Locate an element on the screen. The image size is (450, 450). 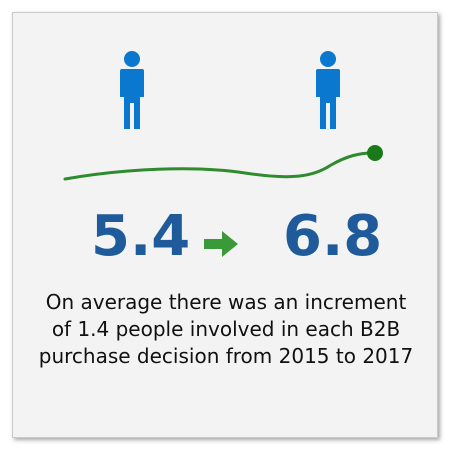
trend-curve is located at coordinates (223, 163).